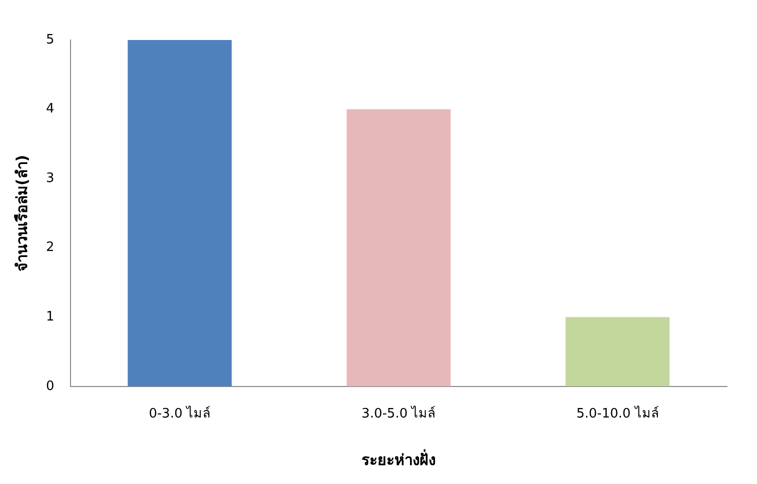 Image resolution: width=757 pixels, height=484 pixels. I want to click on x-axis-title: ระยะห่างฝั่ง, so click(399, 458).